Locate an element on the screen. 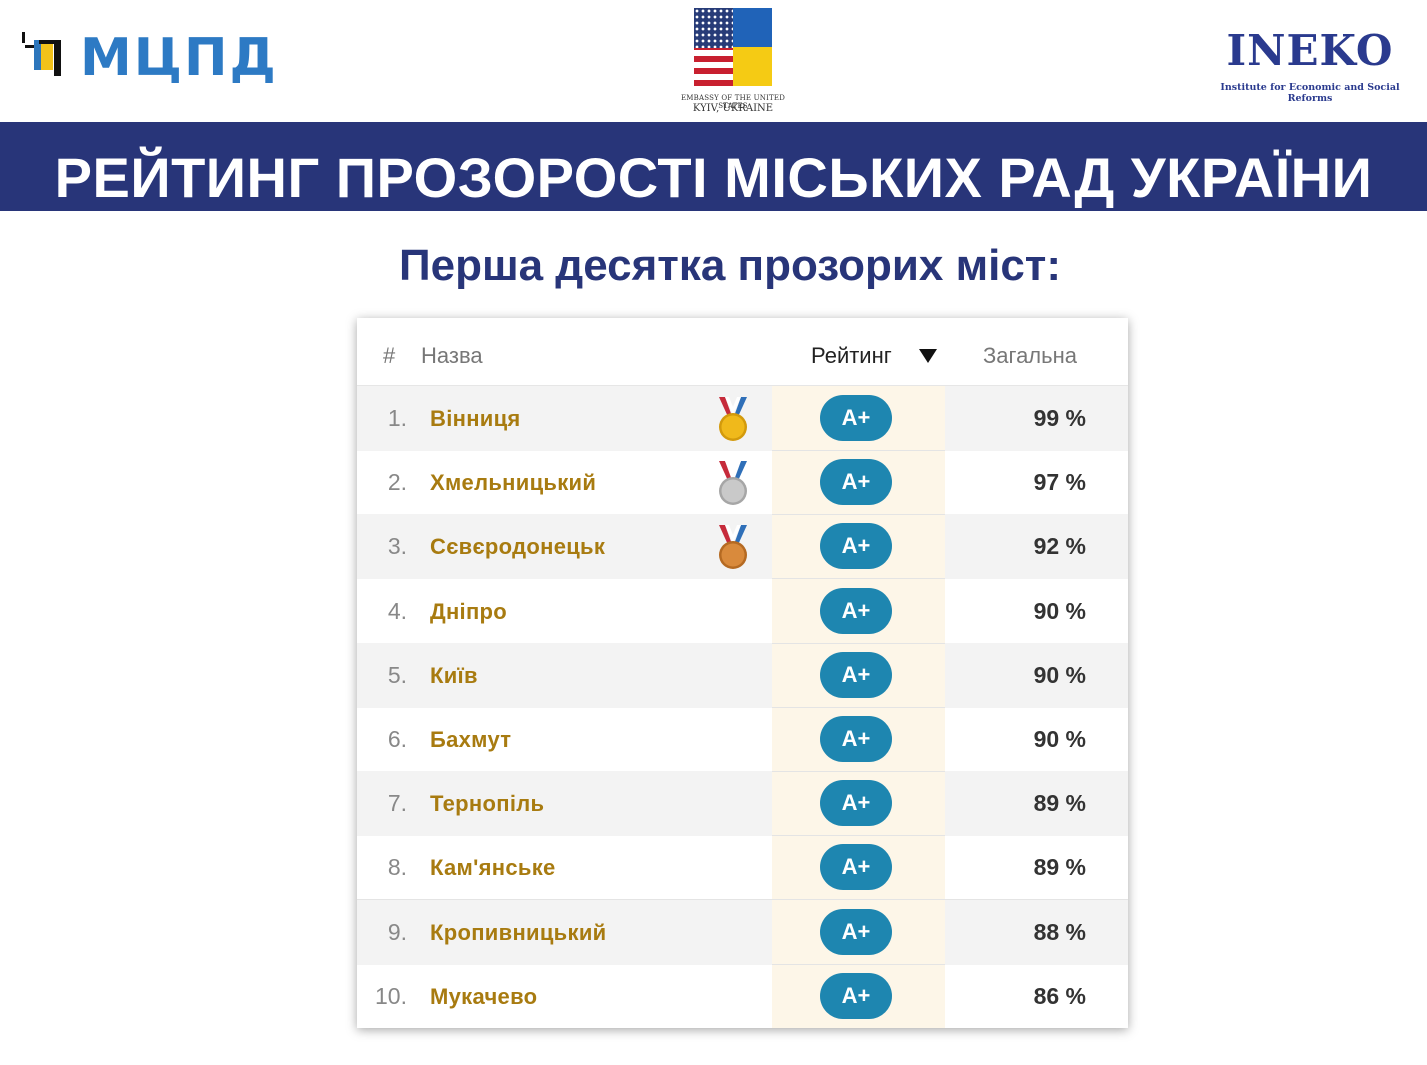 The height and width of the screenshot is (1065, 1427). row-number: 6. is located at coordinates (397, 739).